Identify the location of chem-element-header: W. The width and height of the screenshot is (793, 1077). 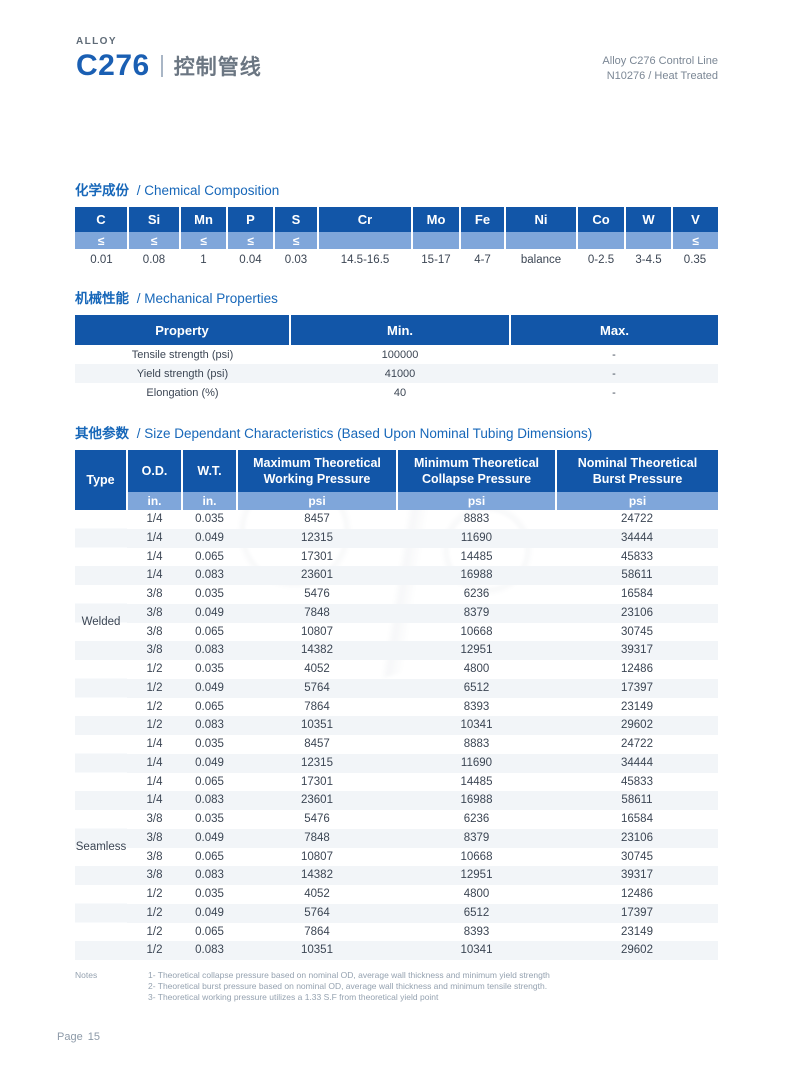
(649, 219).